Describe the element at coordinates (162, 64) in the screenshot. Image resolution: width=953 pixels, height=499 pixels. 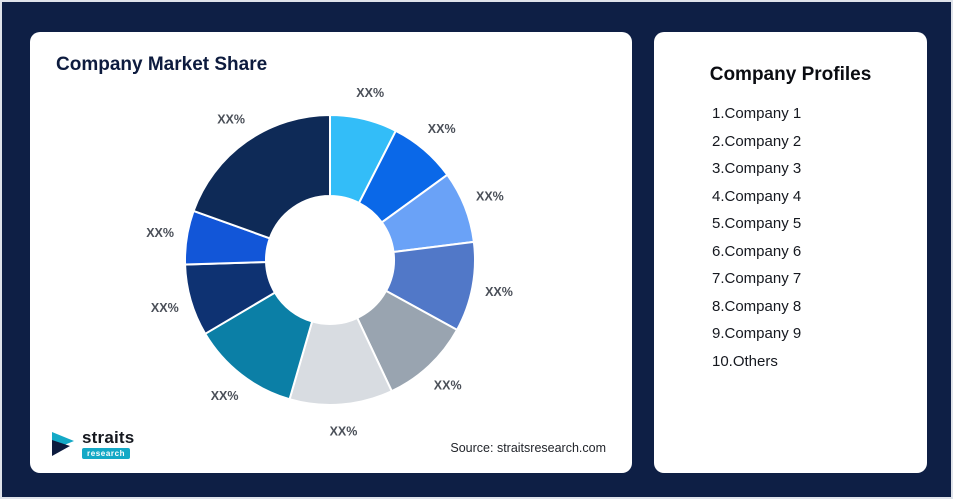
I see `chart-title: Company Market Share` at that location.